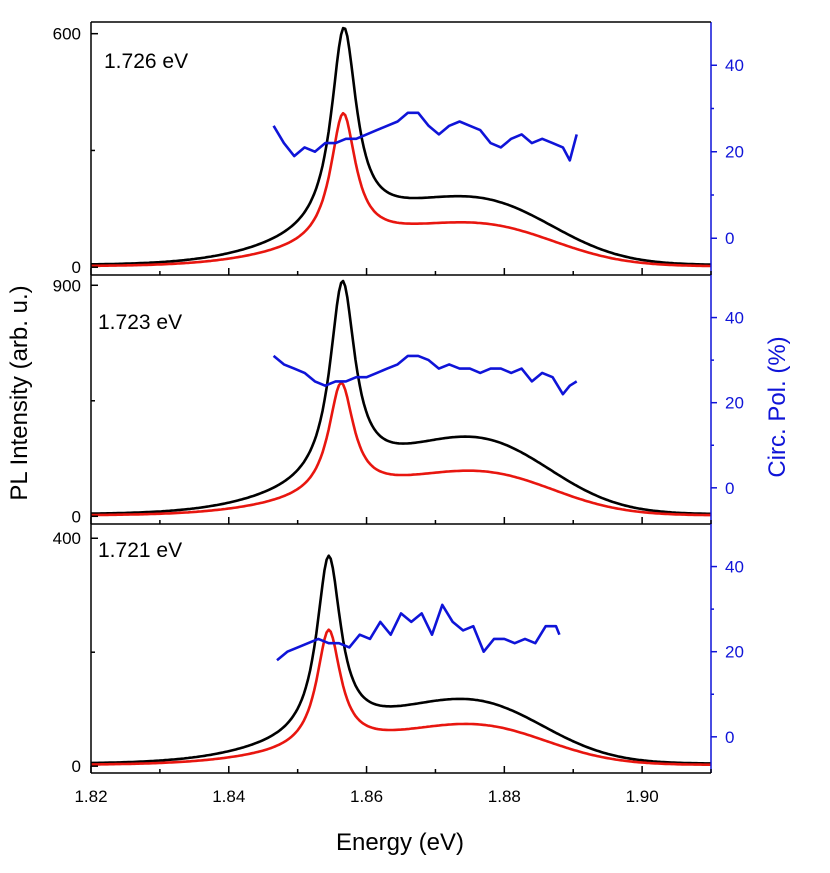 This screenshot has width=830, height=873. Describe the element at coordinates (67, 538) in the screenshot. I see `panel-3-left-tick-label: 400` at that location.